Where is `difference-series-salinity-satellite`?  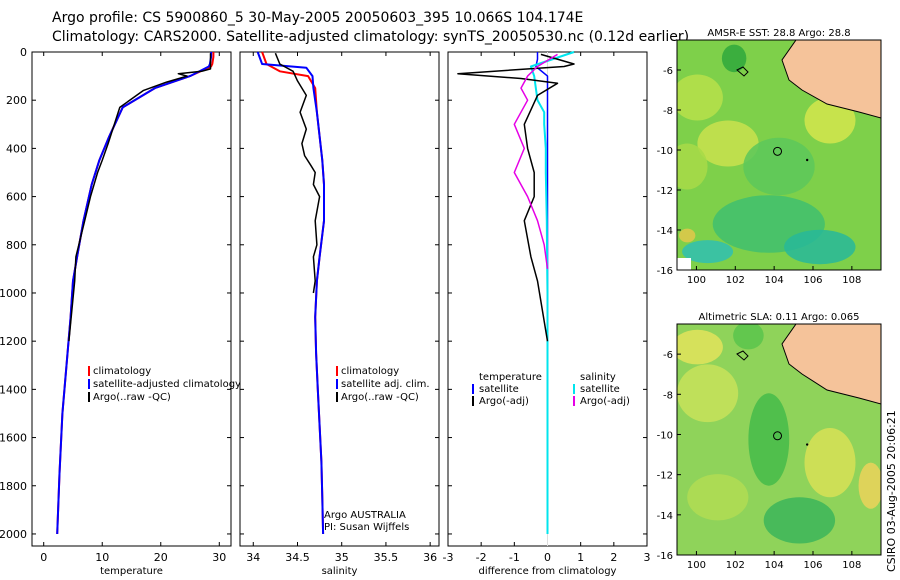 difference-series-salinity-satellite is located at coordinates (552, 292).